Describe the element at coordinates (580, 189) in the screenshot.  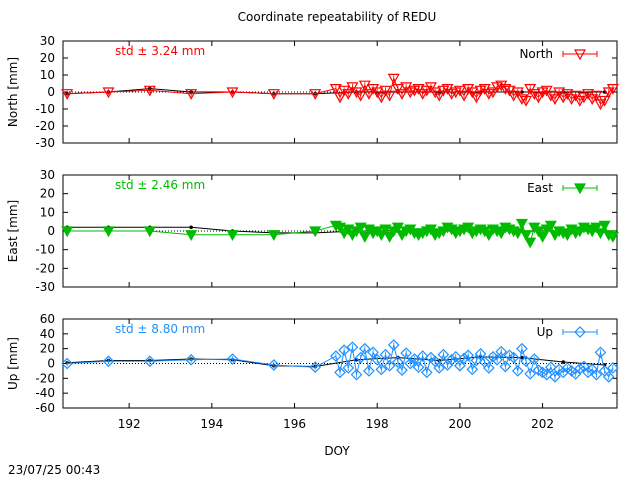
I see `east-legend-marker` at that location.